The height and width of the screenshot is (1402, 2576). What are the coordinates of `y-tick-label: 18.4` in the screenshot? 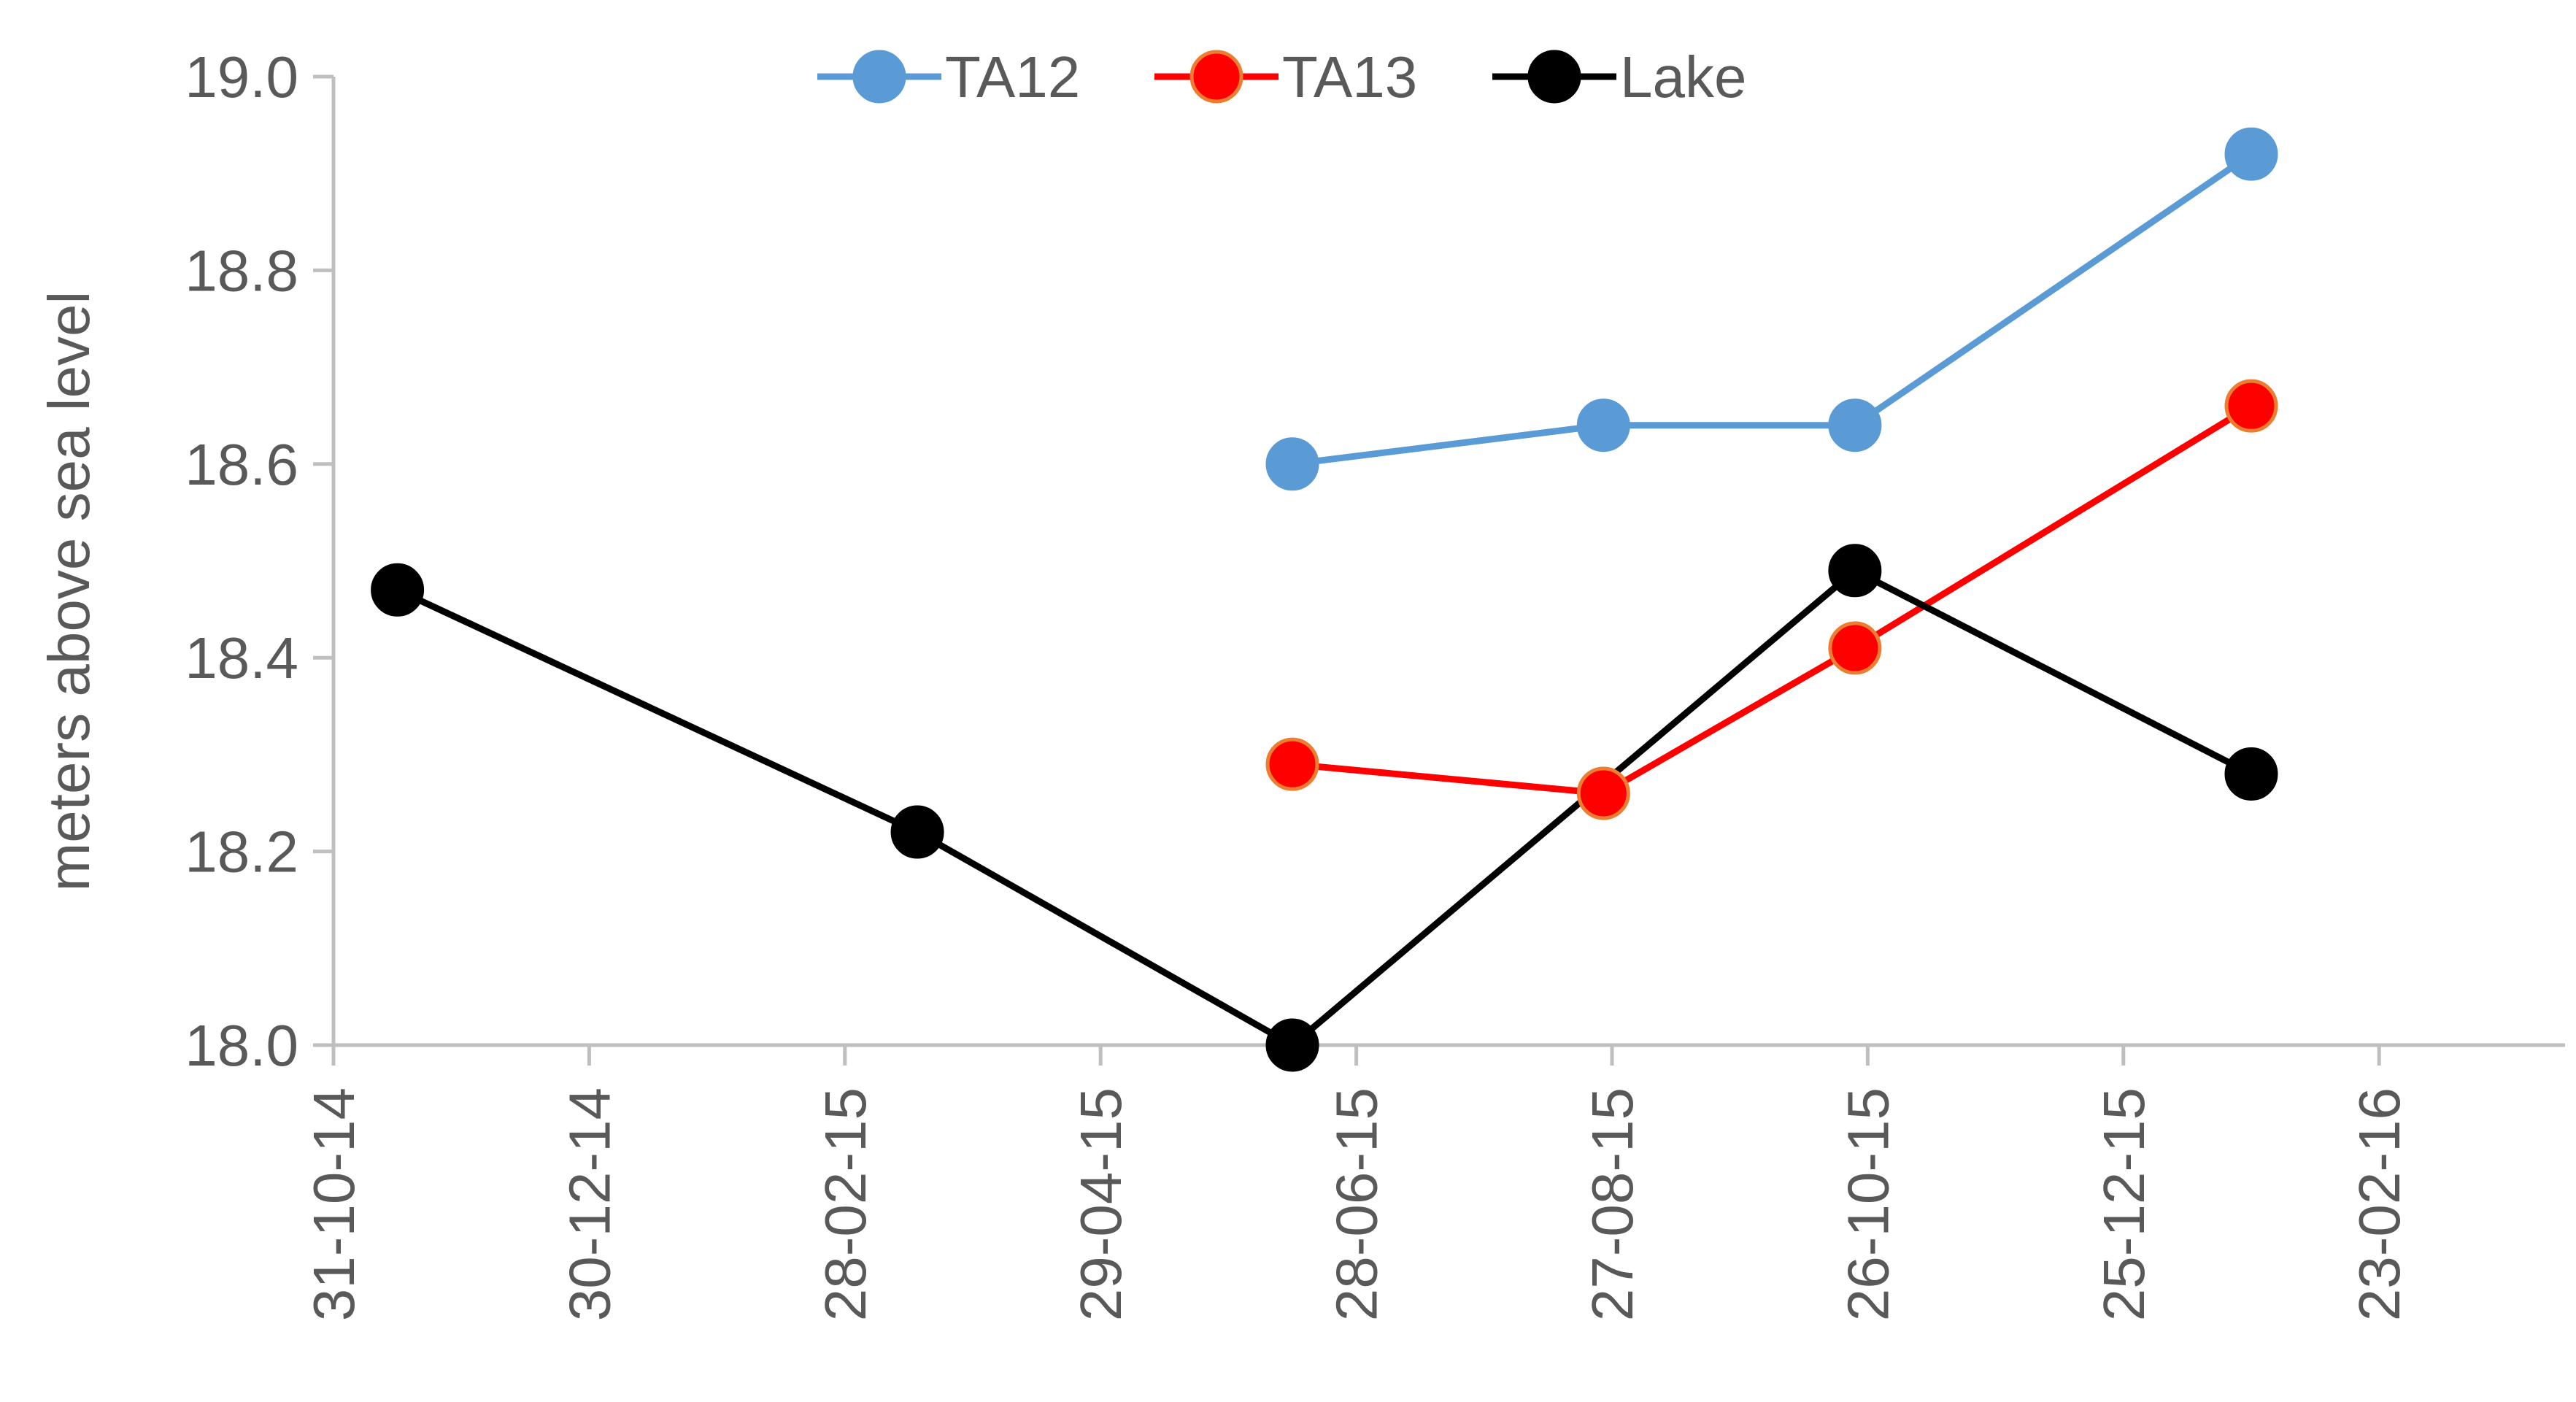 It's located at (241, 657).